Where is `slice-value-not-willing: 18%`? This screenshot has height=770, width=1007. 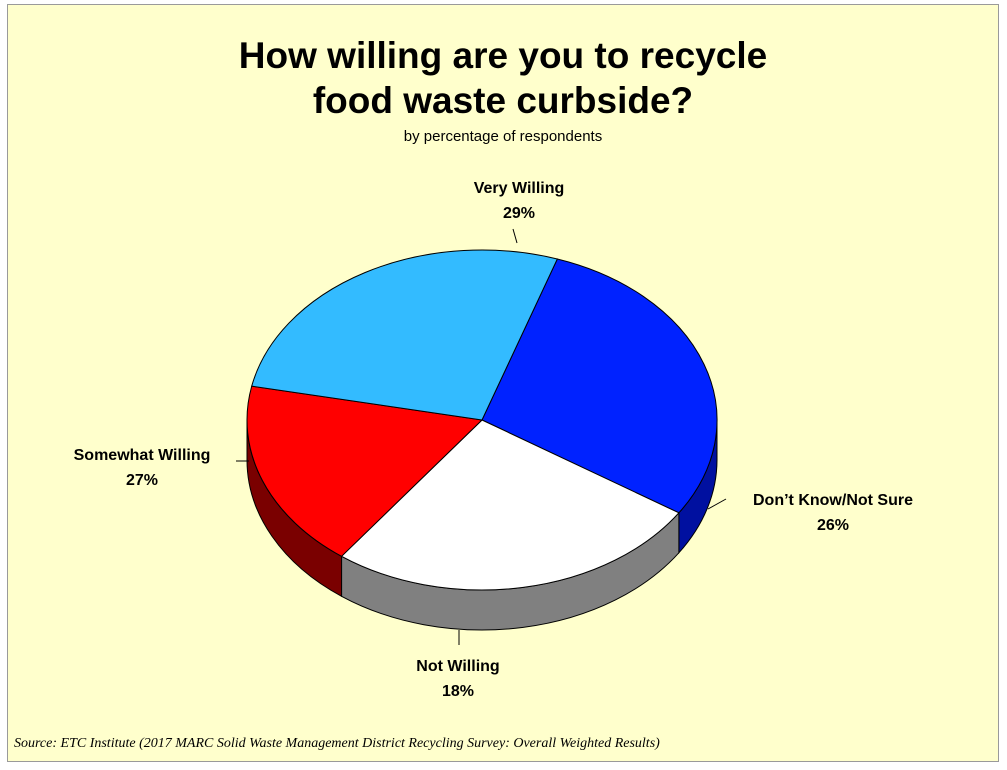 slice-value-not-willing: 18% is located at coordinates (458, 691).